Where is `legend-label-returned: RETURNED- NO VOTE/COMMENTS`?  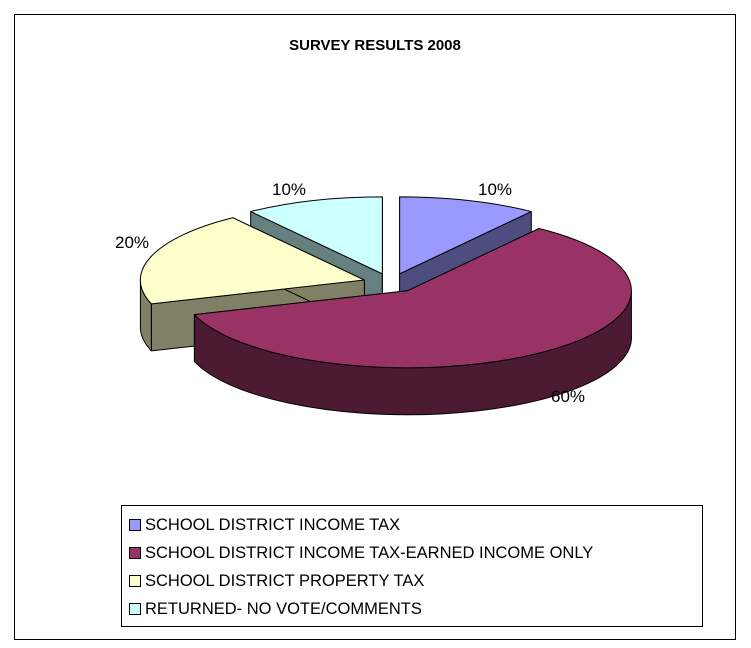 legend-label-returned: RETURNED- NO VOTE/COMMENTS is located at coordinates (283, 608).